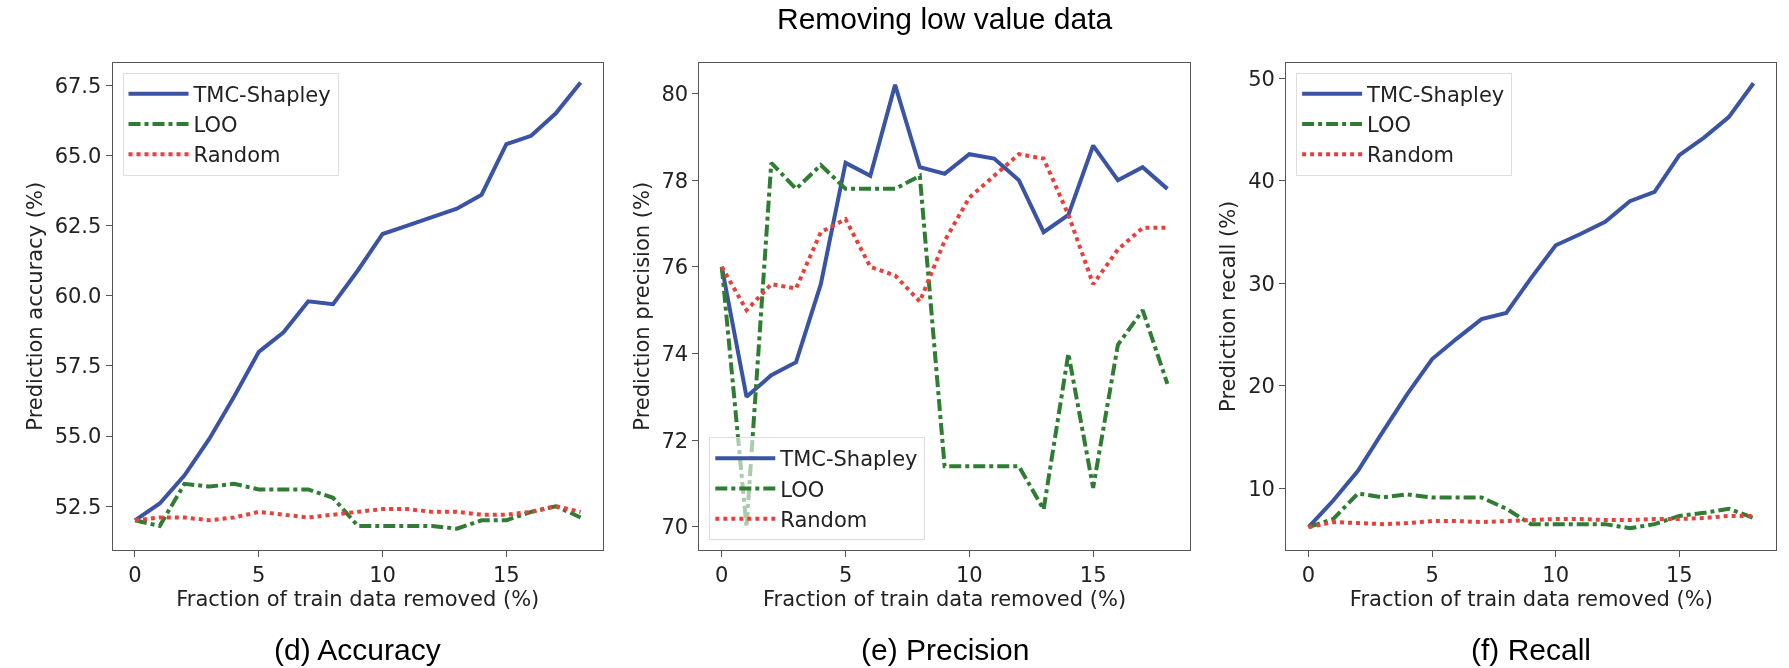 The height and width of the screenshot is (668, 1789). Describe the element at coordinates (675, 180) in the screenshot. I see `y-tick-label: 78` at that location.